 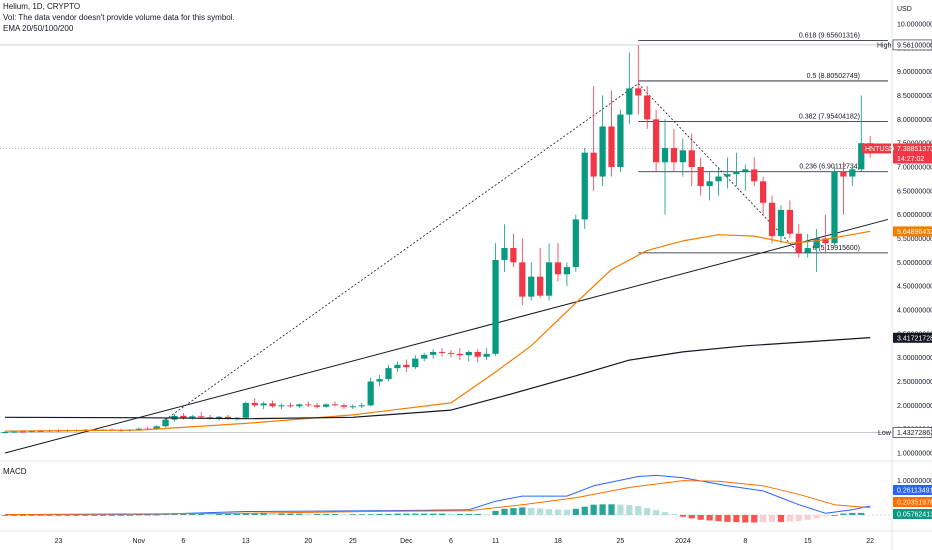 I want to click on price-tick-label: 6.00000000, so click(x=914, y=215).